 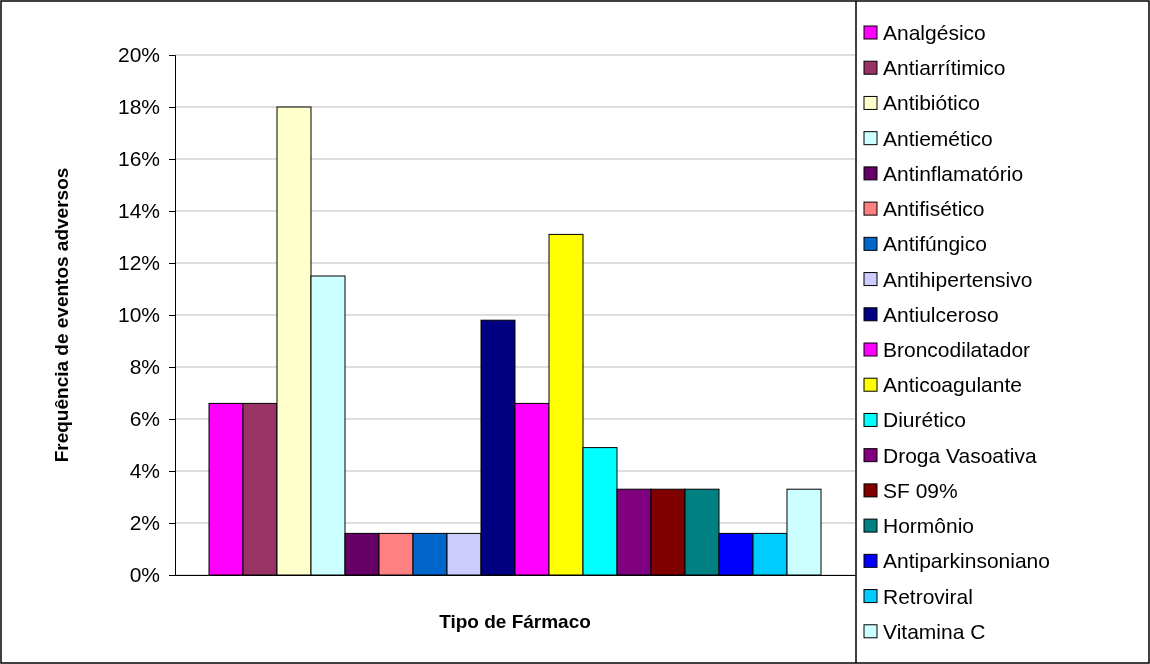 I want to click on y-tick-label: 6%, so click(x=144, y=419).